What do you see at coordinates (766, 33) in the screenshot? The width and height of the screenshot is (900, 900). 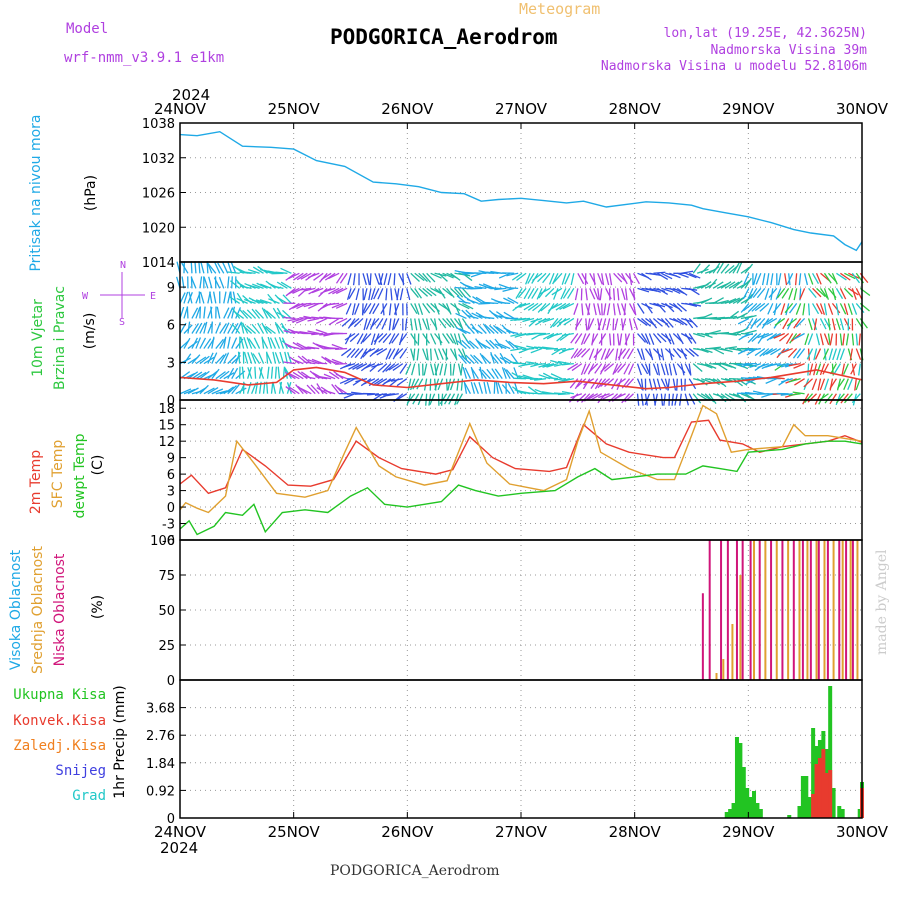 I see `lonlat-text: lon,lat (19.25E, 42.3625N)` at bounding box center [766, 33].